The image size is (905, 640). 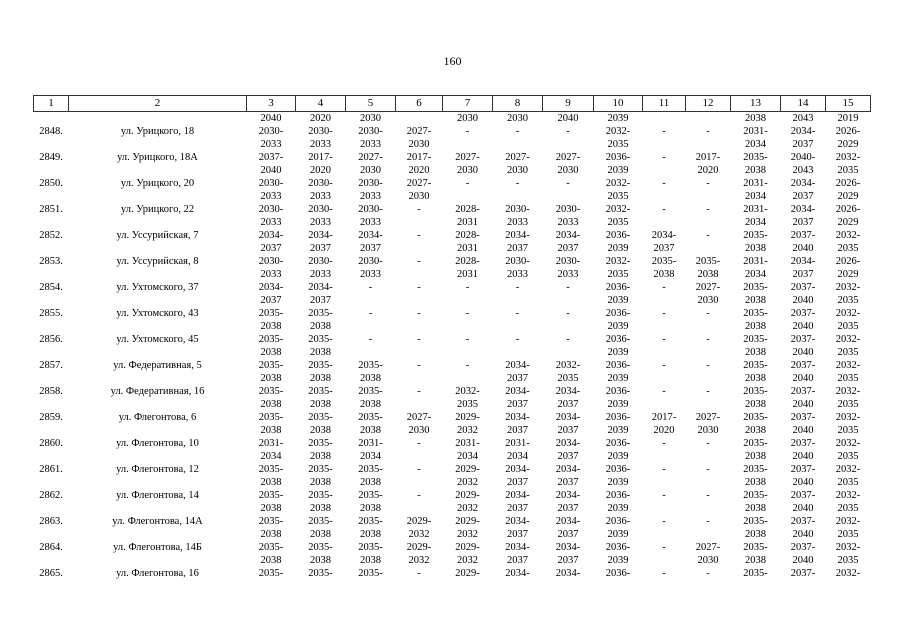 What do you see at coordinates (664, 119) in the screenshot?
I see `year-cell` at bounding box center [664, 119].